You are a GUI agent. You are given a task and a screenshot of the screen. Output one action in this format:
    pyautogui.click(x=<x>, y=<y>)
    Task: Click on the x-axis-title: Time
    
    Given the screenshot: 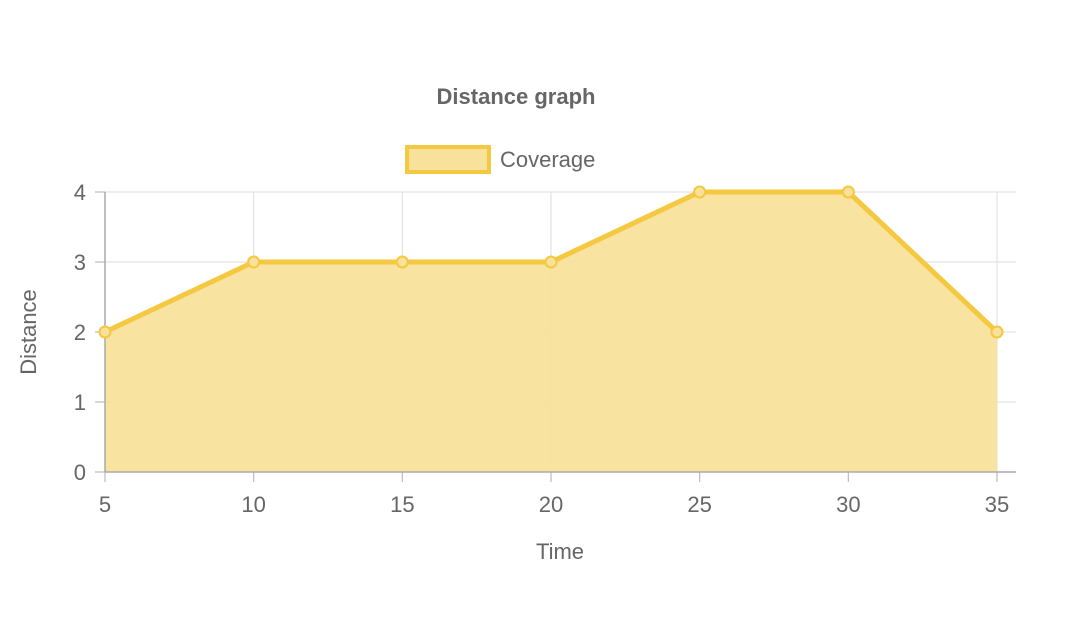 What is the action you would take?
    pyautogui.click(x=560, y=551)
    